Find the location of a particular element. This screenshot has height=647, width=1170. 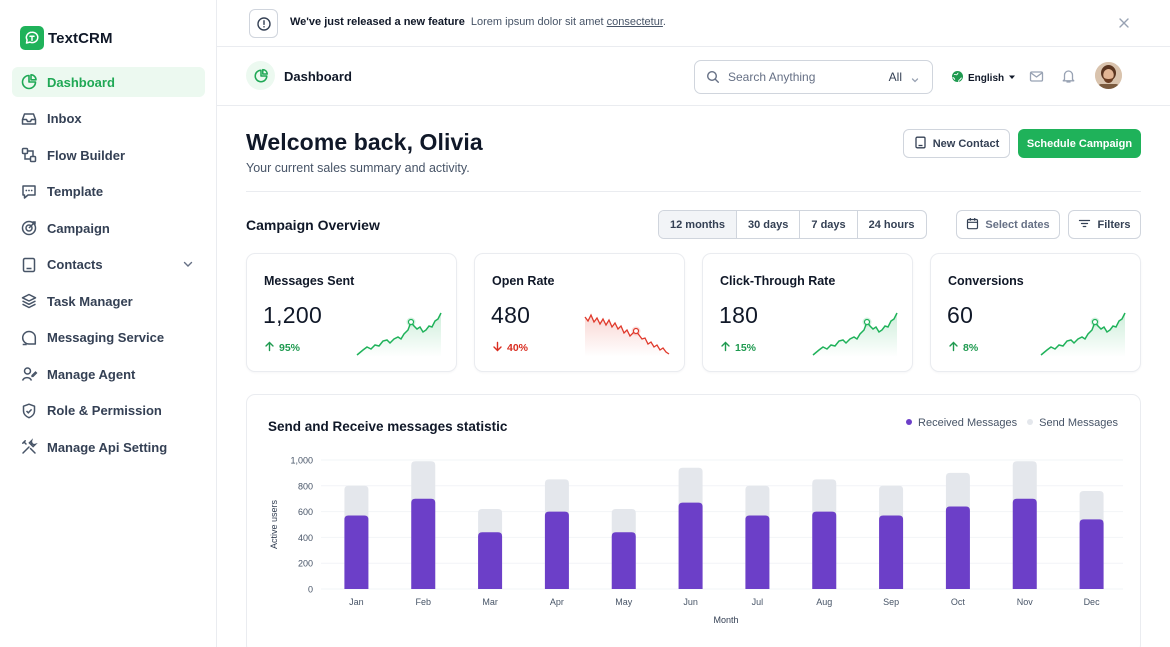

sidebar-item-task-manager: Task Manager is located at coordinates (108, 301).